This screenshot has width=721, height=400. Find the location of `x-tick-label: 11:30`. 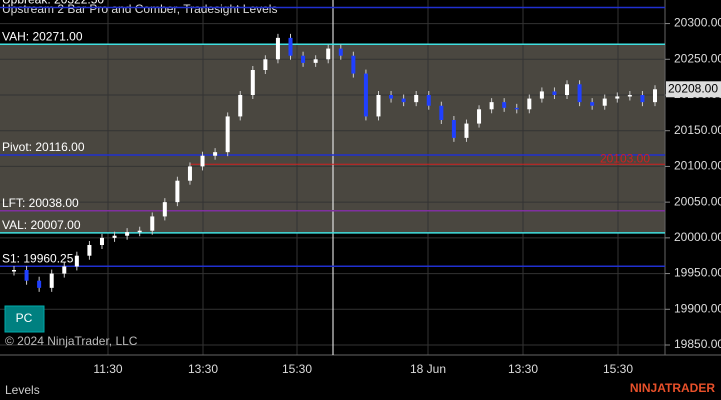

x-tick-label: 11:30 is located at coordinates (107, 369).